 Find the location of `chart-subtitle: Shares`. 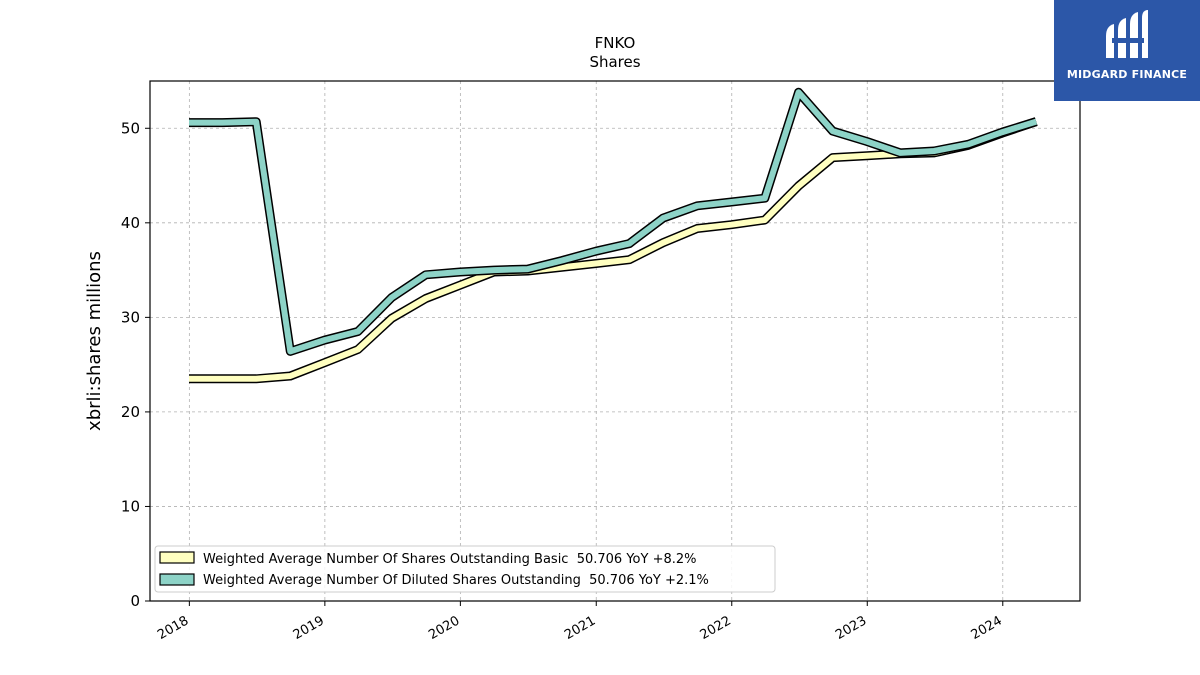

chart-subtitle: Shares is located at coordinates (614, 62).